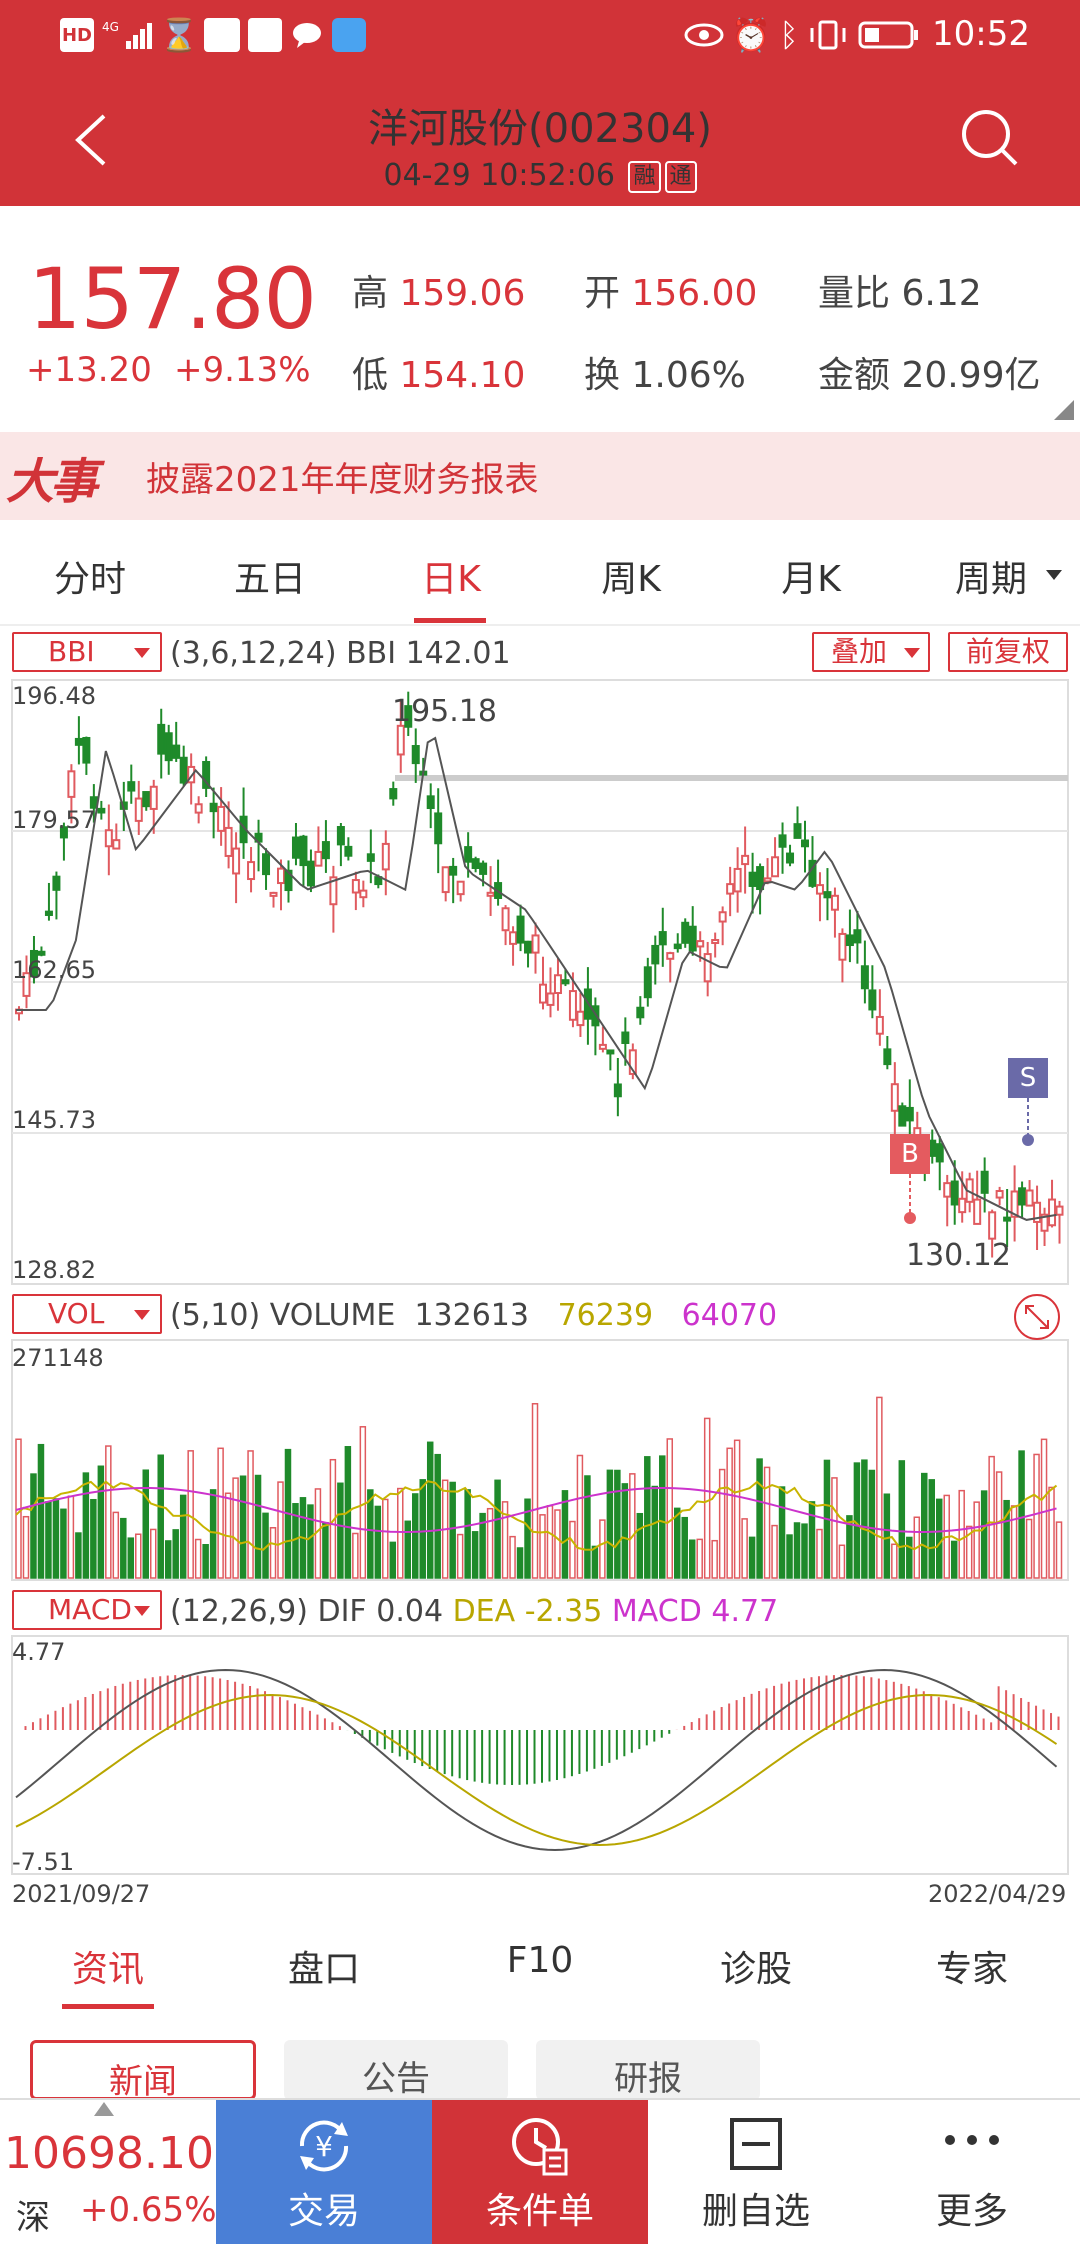  I want to click on sub-tab-announcement: 公告, so click(396, 2070).